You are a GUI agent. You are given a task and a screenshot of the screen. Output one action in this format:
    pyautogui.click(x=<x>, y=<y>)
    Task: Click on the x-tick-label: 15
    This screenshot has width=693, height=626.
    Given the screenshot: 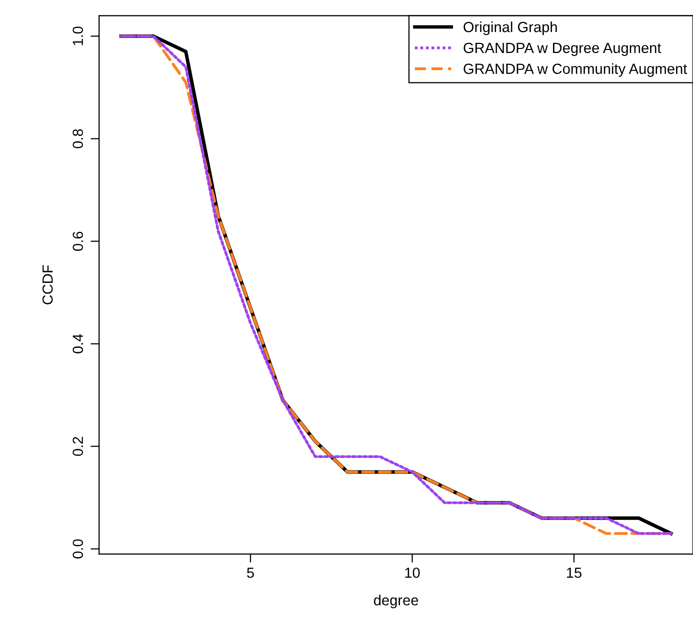 What is the action you would take?
    pyautogui.click(x=574, y=573)
    